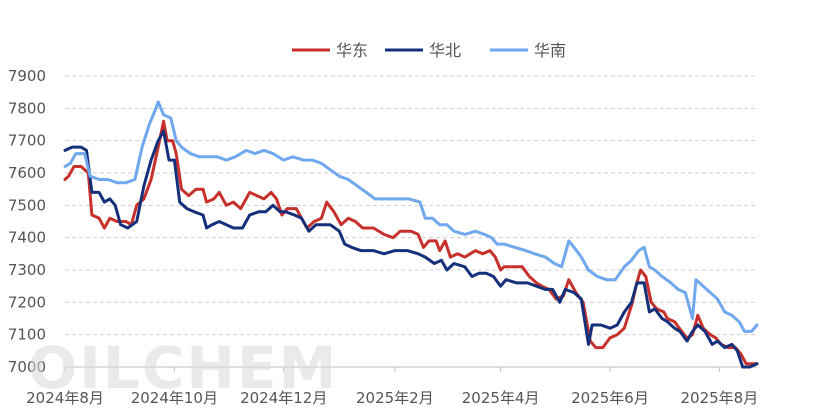  I want to click on y-tick-label: 7200, so click(27, 302).